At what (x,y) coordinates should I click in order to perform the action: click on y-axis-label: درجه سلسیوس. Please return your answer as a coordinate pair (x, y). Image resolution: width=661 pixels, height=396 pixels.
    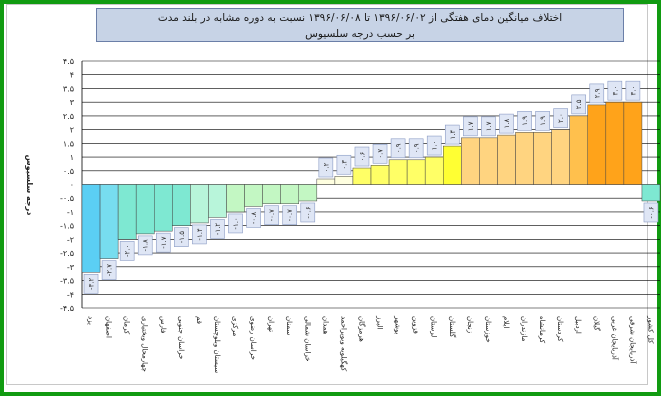
    Looking at the image, I should click on (29, 185).